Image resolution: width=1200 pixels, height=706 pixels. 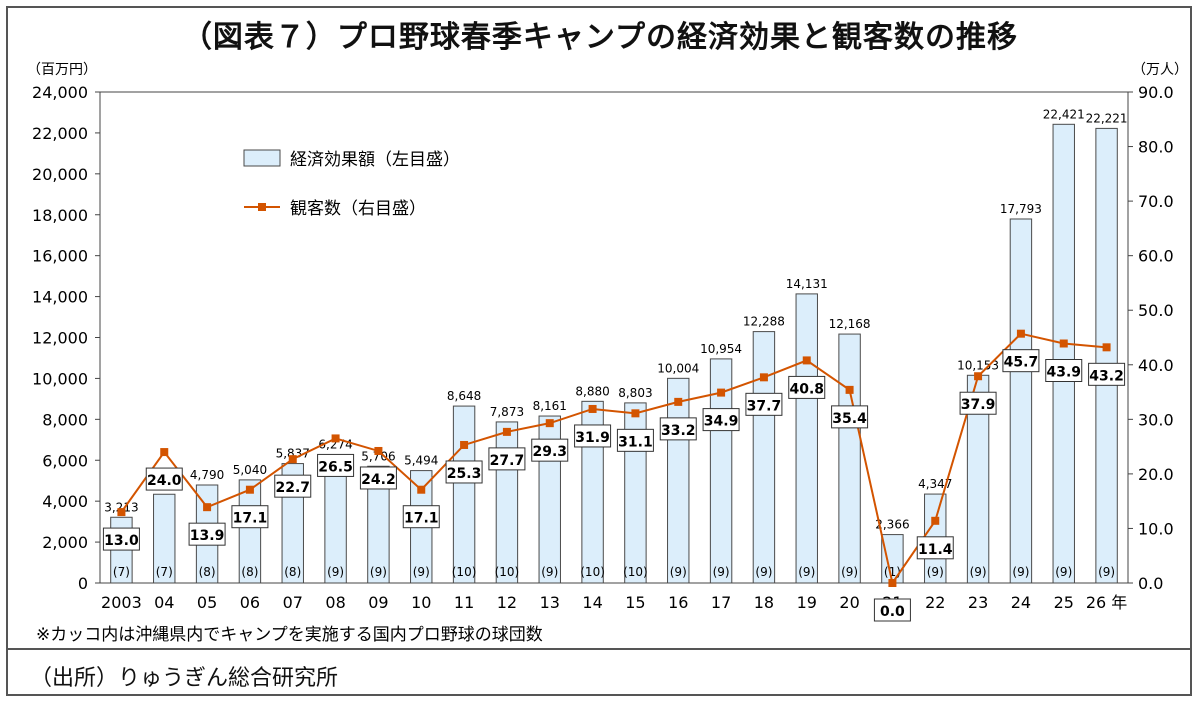 What do you see at coordinates (935, 602) in the screenshot?
I see `x-tick-label: 22` at bounding box center [935, 602].